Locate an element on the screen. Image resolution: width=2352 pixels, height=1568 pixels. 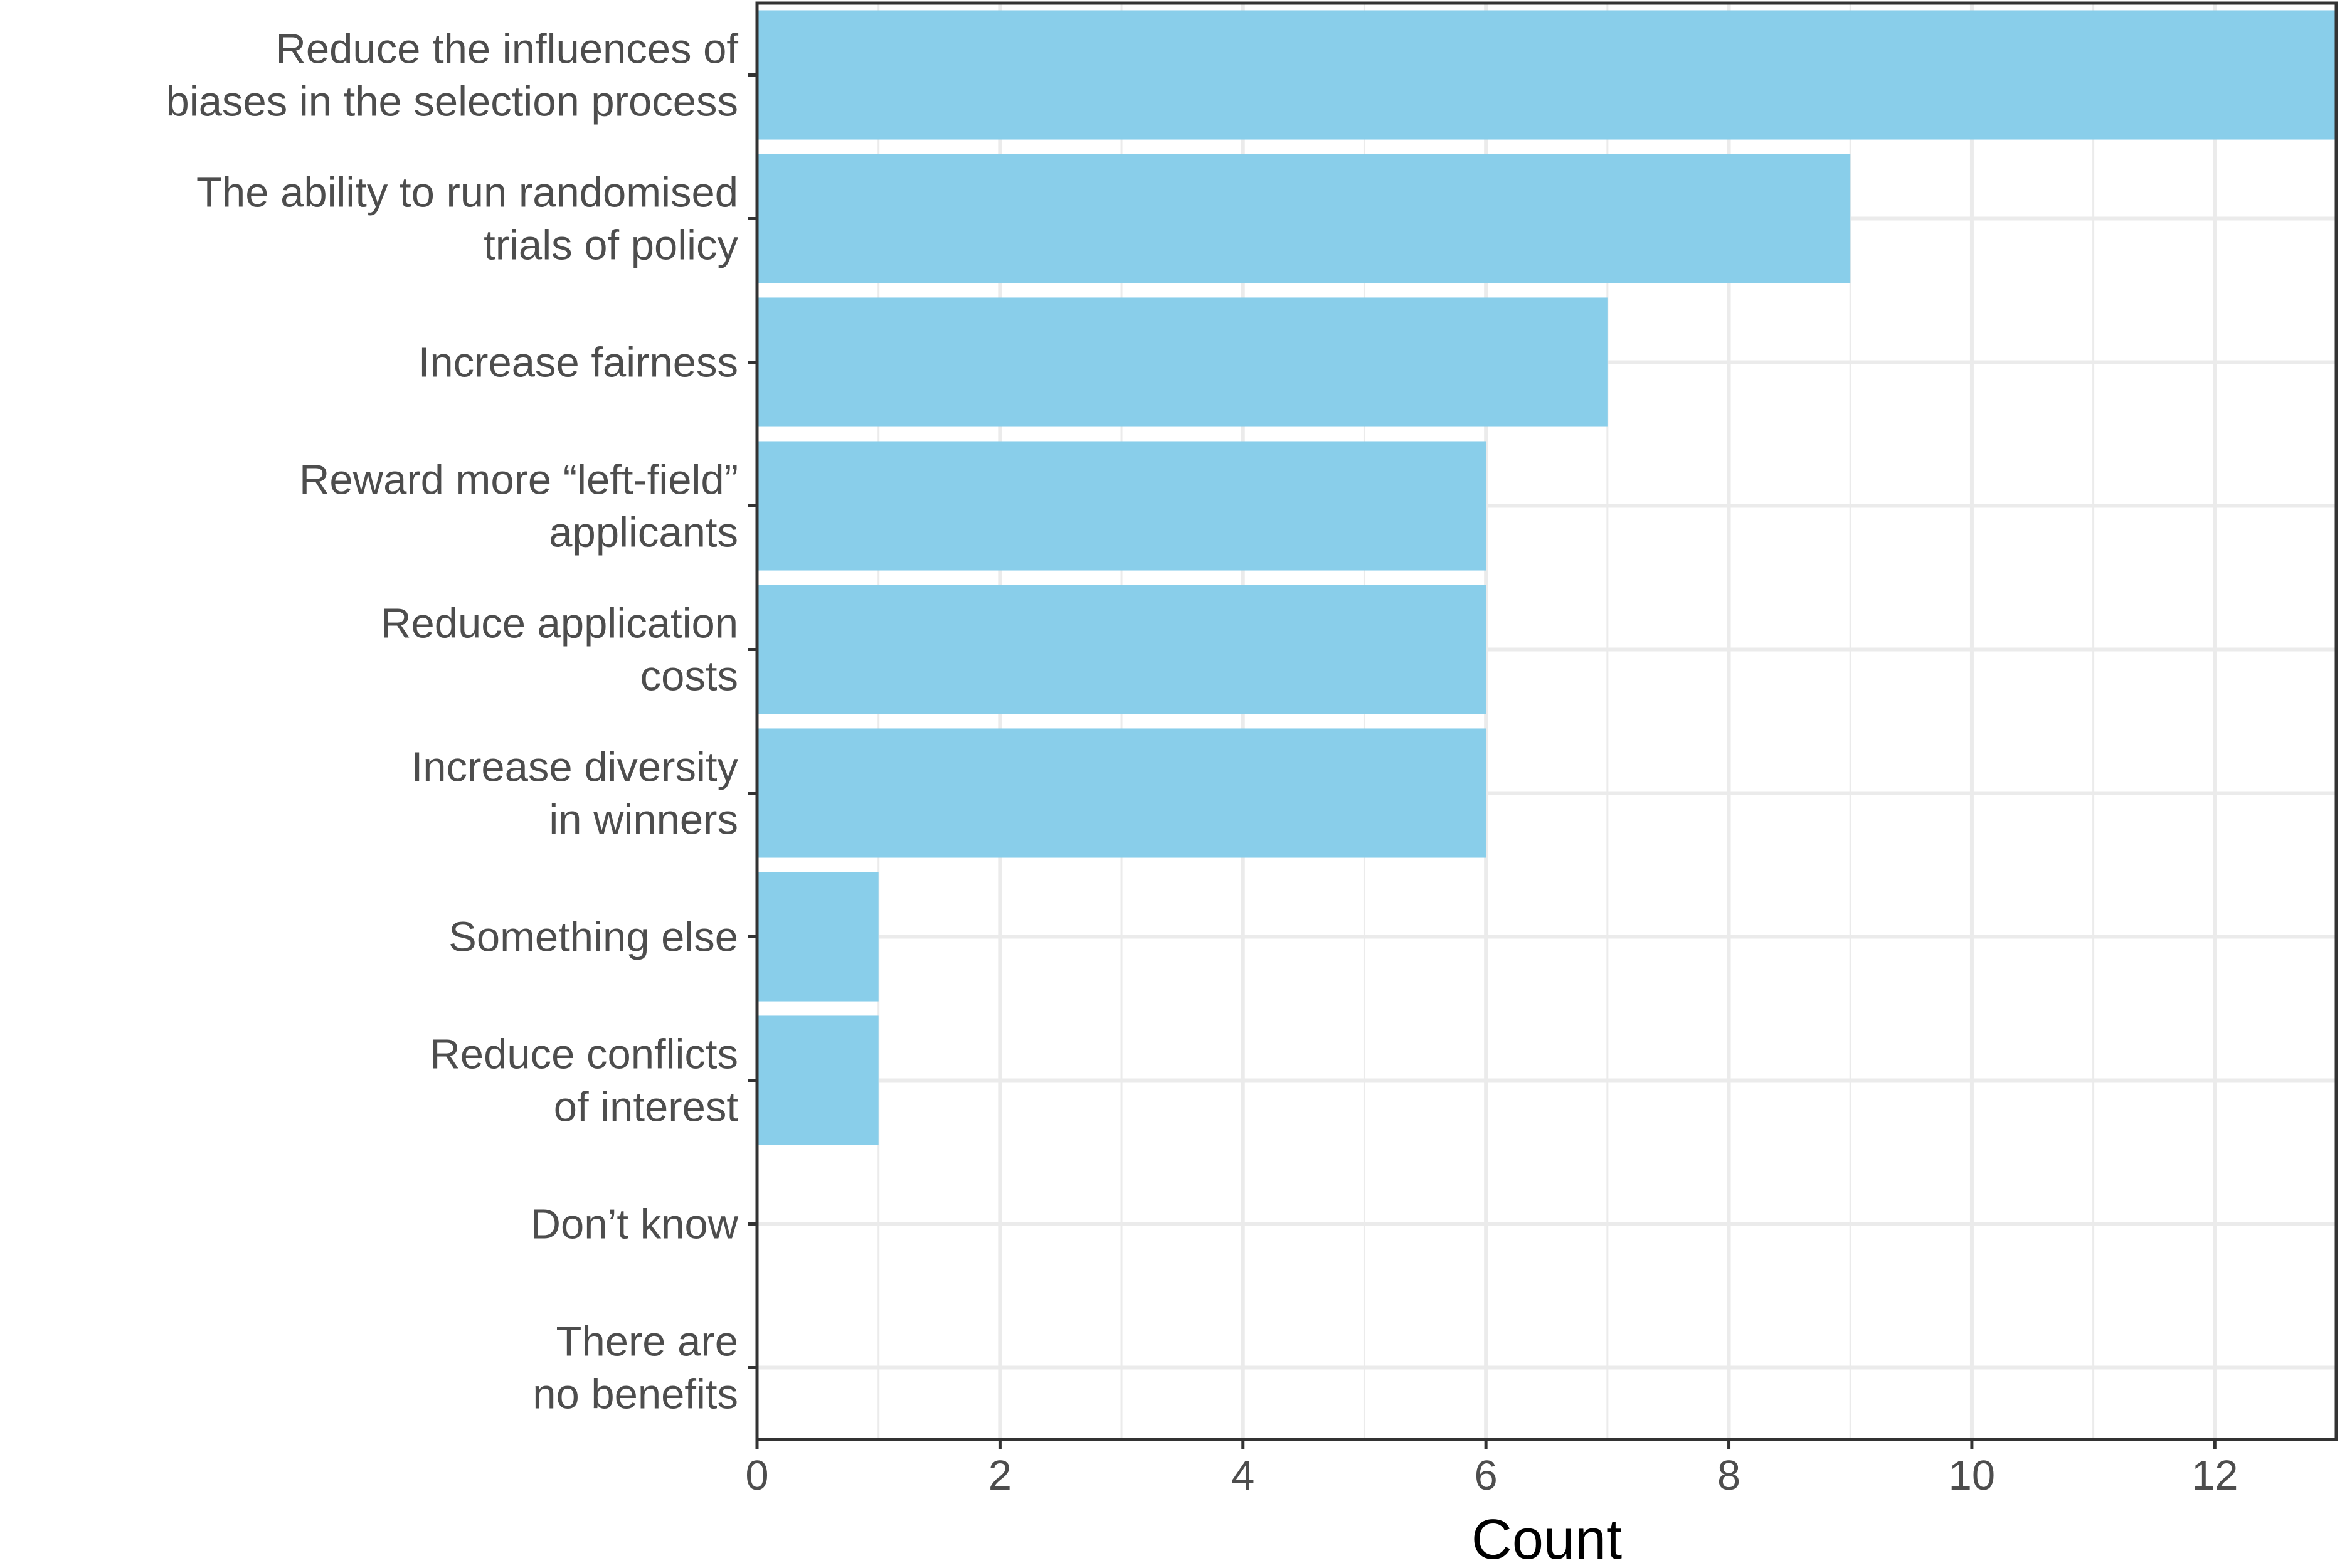
category-label: Something else is located at coordinates (593, 937).